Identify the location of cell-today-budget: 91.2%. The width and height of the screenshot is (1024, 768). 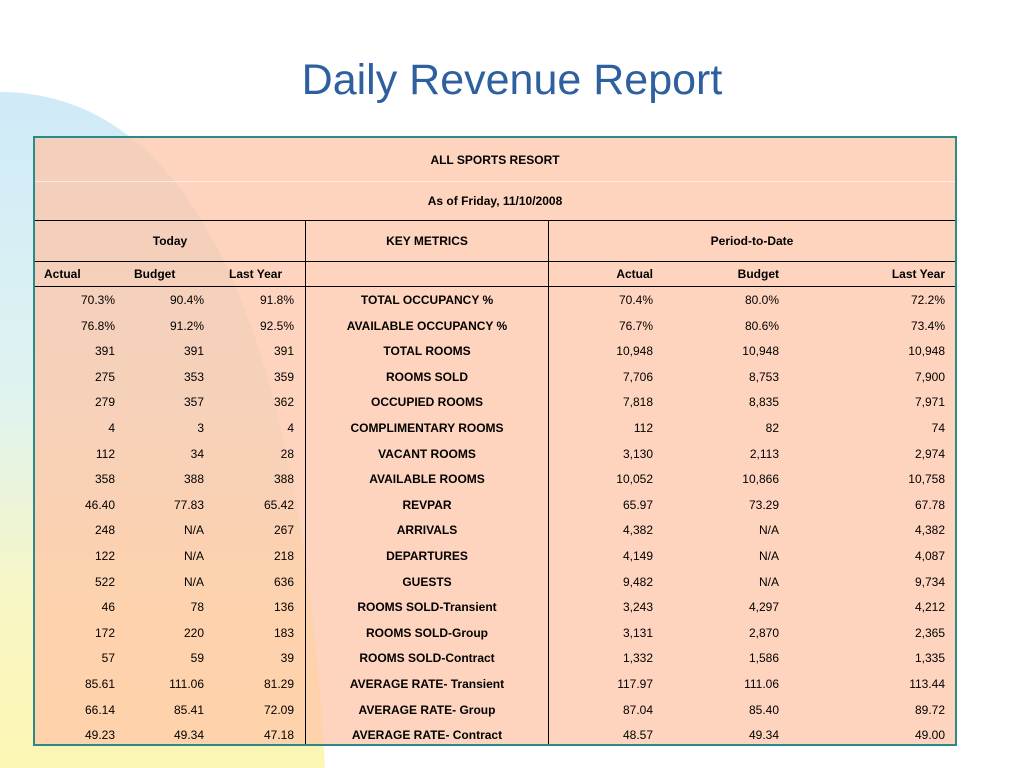
(186, 325).